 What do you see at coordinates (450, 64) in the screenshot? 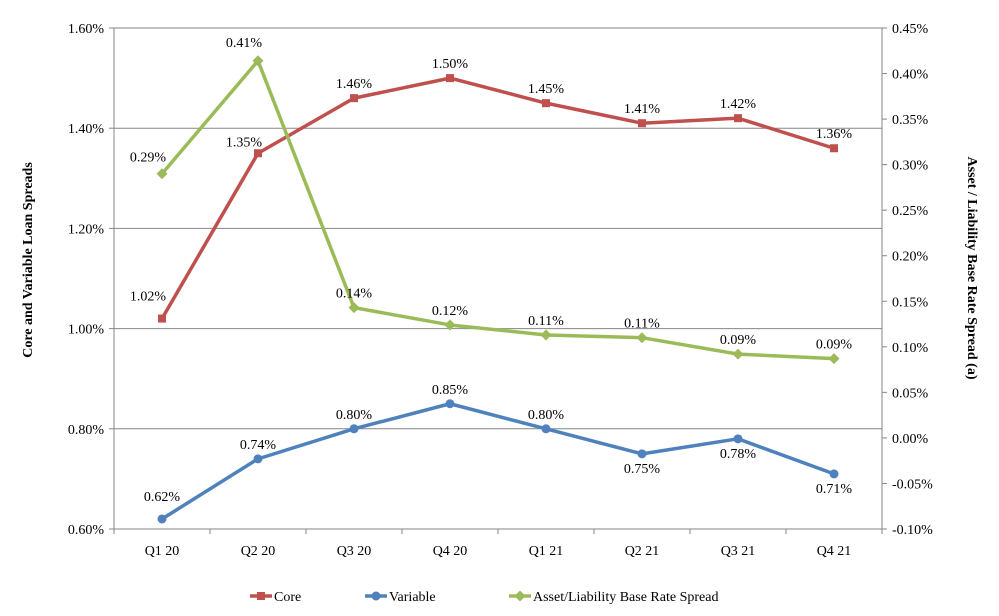
I see `data-label: 1.50%` at bounding box center [450, 64].